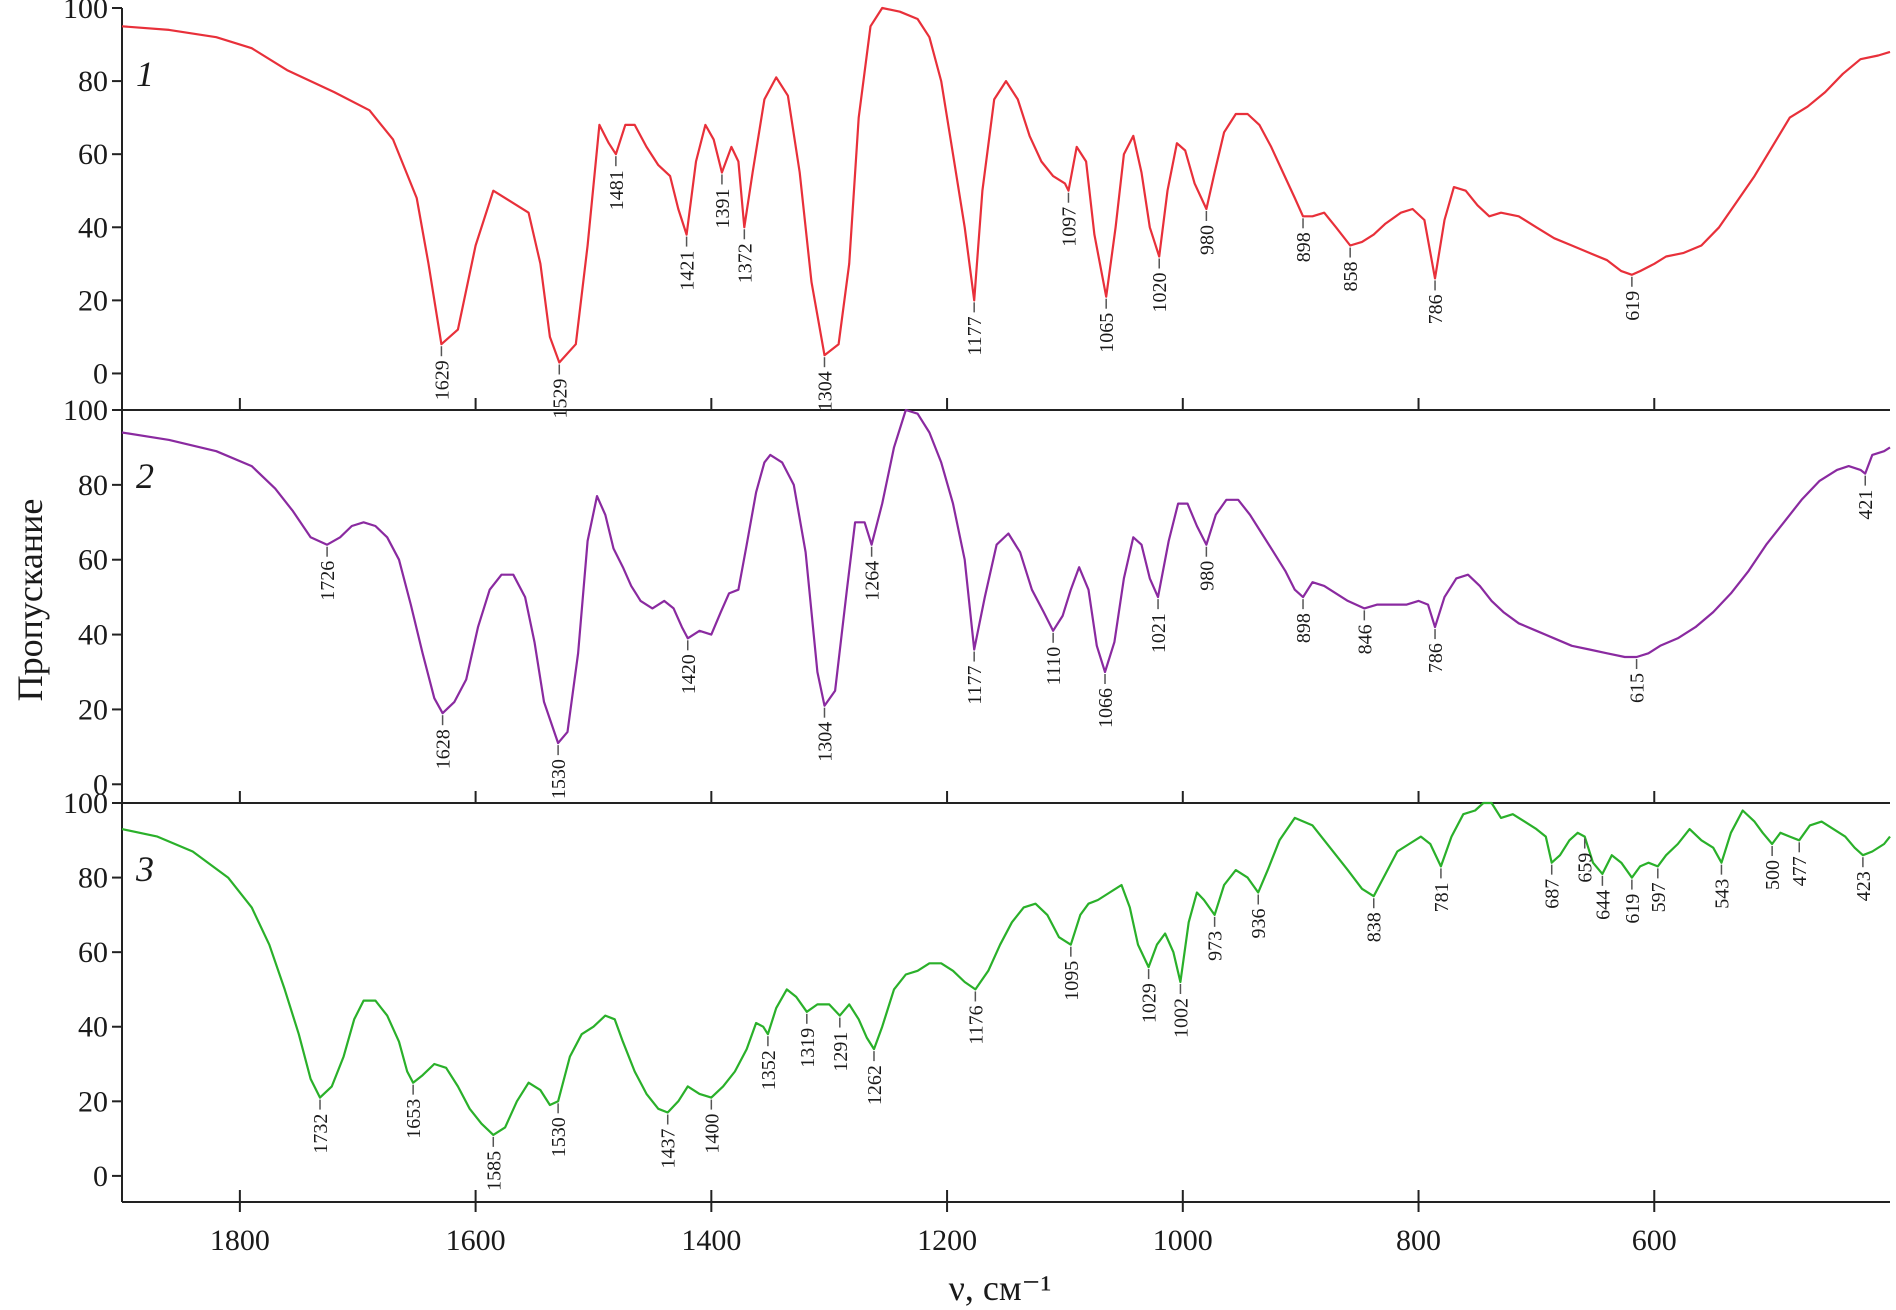  What do you see at coordinates (808, 1048) in the screenshot?
I see `peak-label: 1319` at bounding box center [808, 1048].